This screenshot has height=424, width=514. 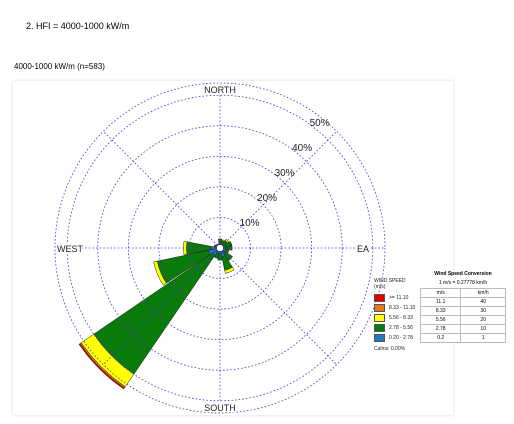 I want to click on conversion-kmh-cell: 20, so click(x=483, y=320).